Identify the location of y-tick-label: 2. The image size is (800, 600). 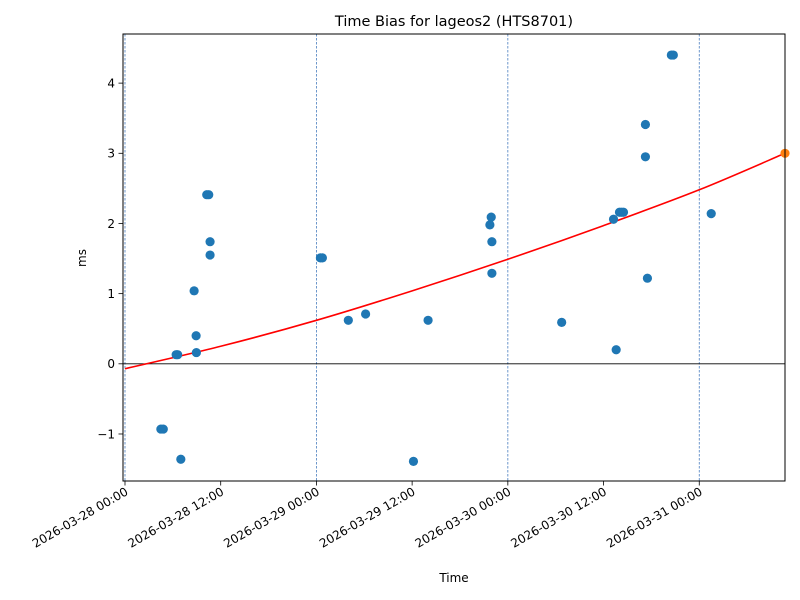
(111, 224).